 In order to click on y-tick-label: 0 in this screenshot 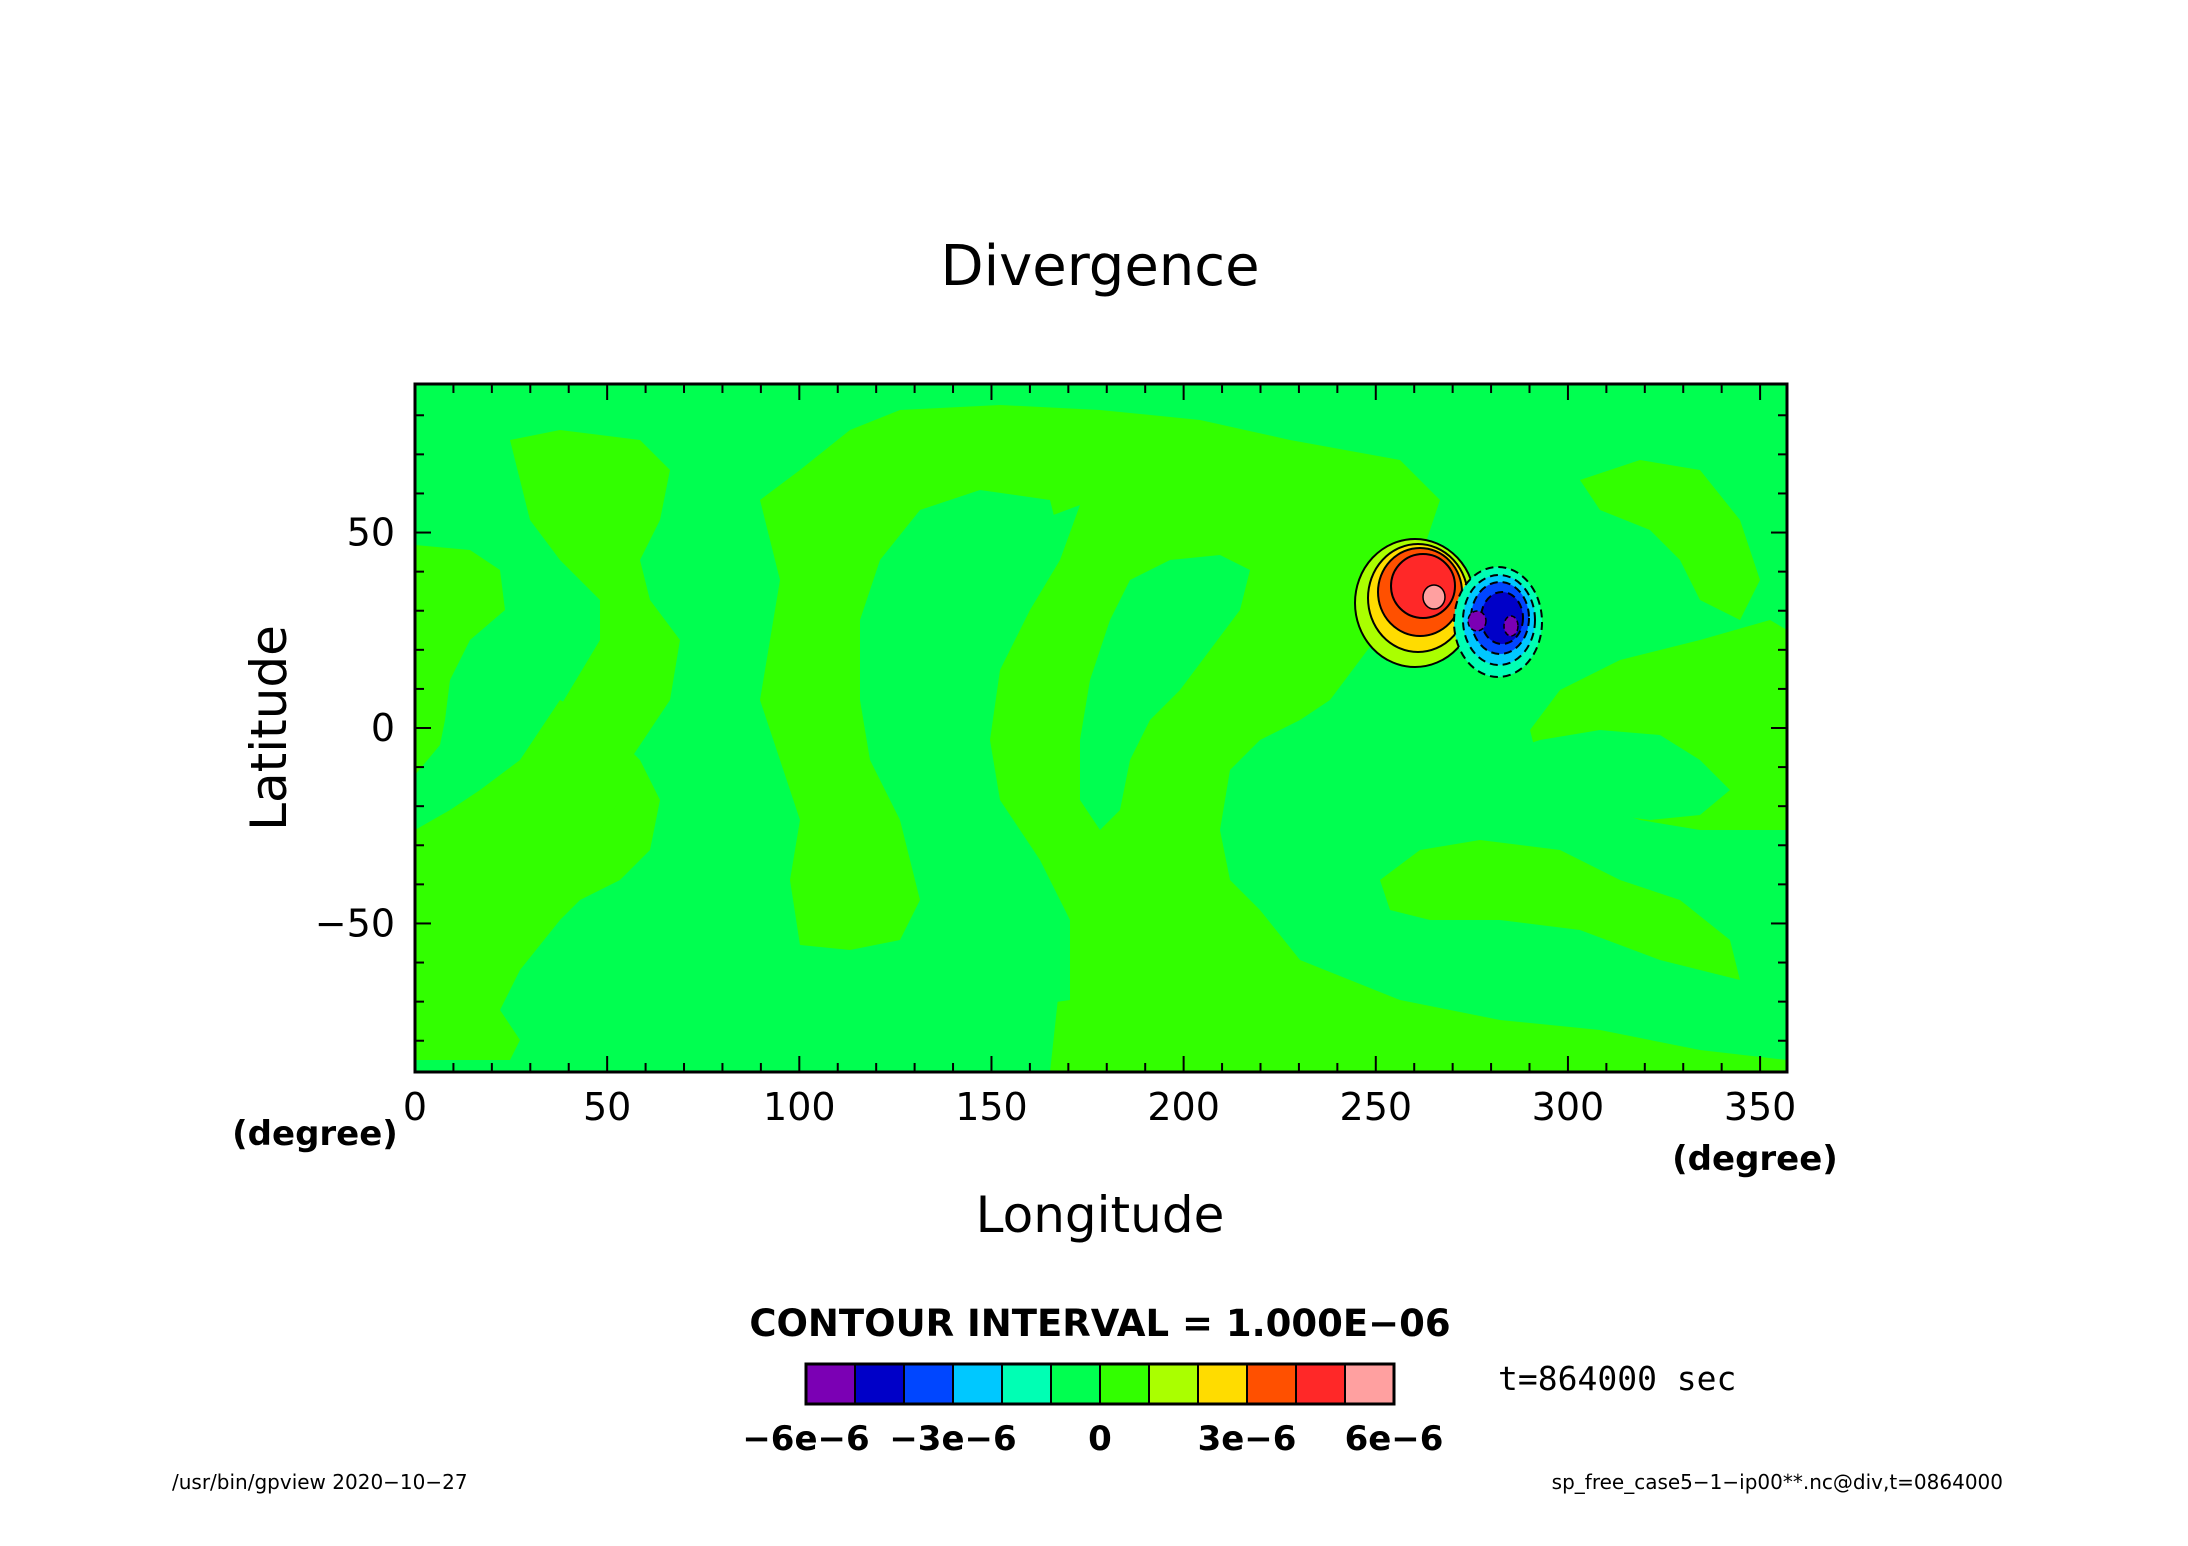, I will do `click(383, 728)`.